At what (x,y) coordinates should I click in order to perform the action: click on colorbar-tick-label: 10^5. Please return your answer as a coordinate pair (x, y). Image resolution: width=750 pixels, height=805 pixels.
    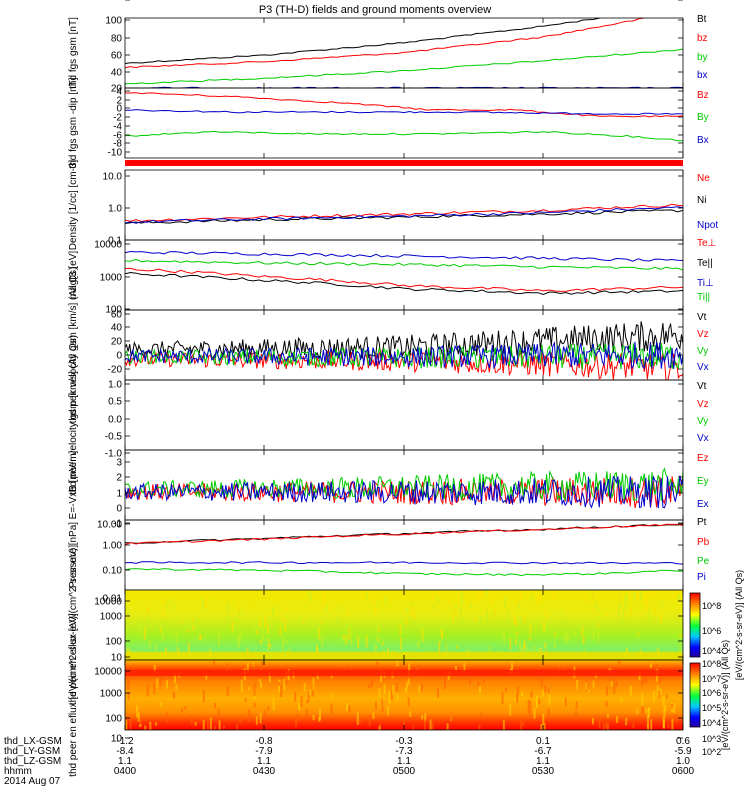
    Looking at the image, I should click on (711, 708).